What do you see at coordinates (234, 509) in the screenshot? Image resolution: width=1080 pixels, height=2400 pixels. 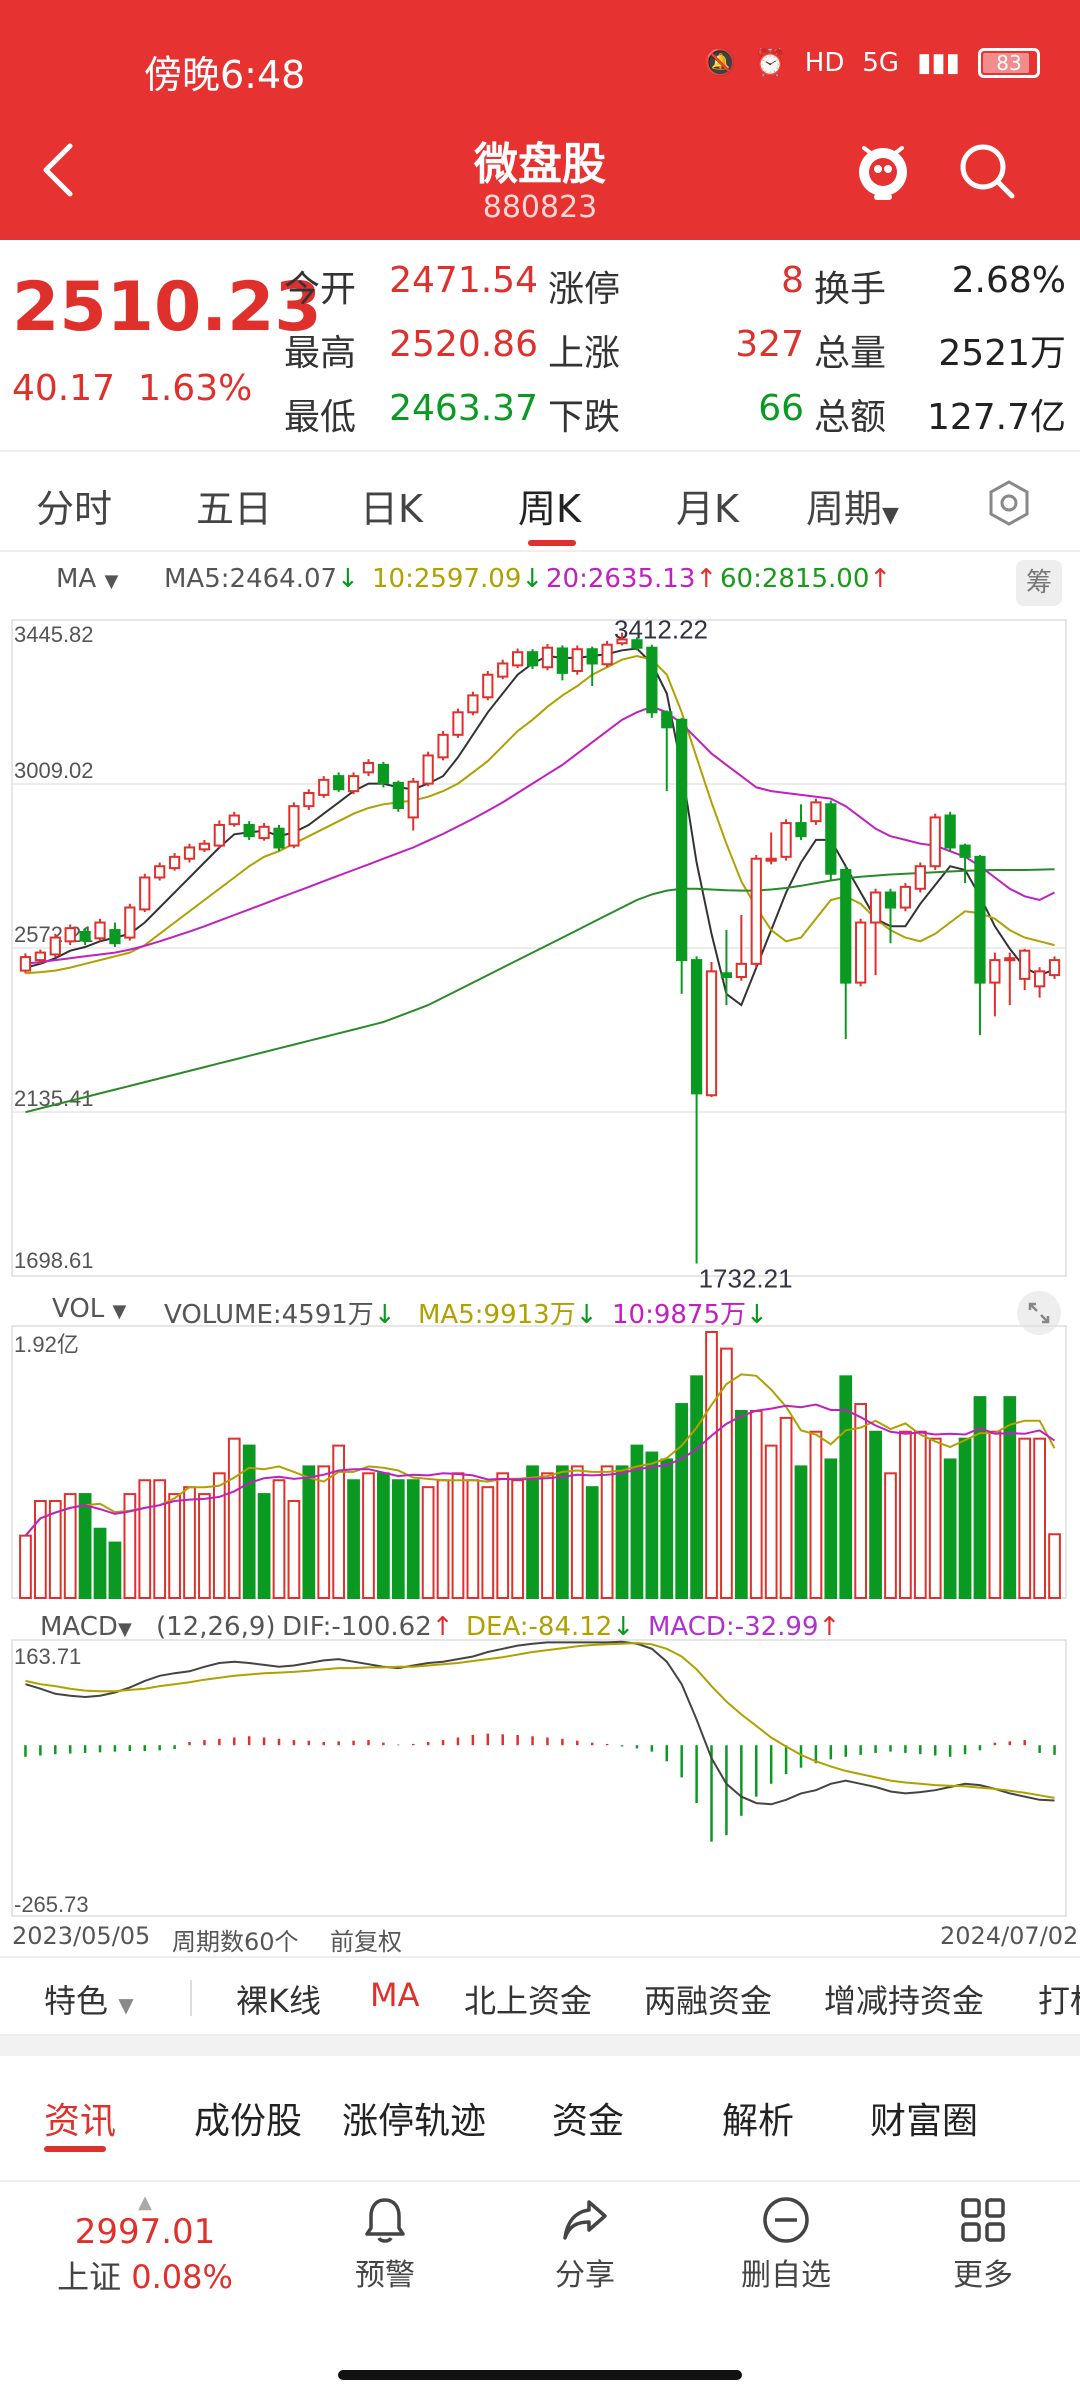 I see `tab-five-day: 五日` at bounding box center [234, 509].